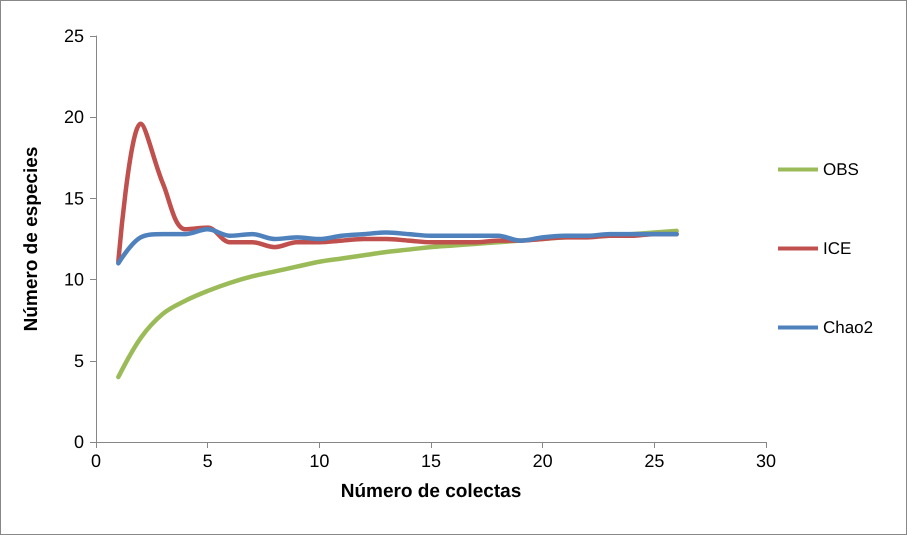 The image size is (907, 535). Describe the element at coordinates (542, 461) in the screenshot. I see `x-tick-label: 20` at that location.